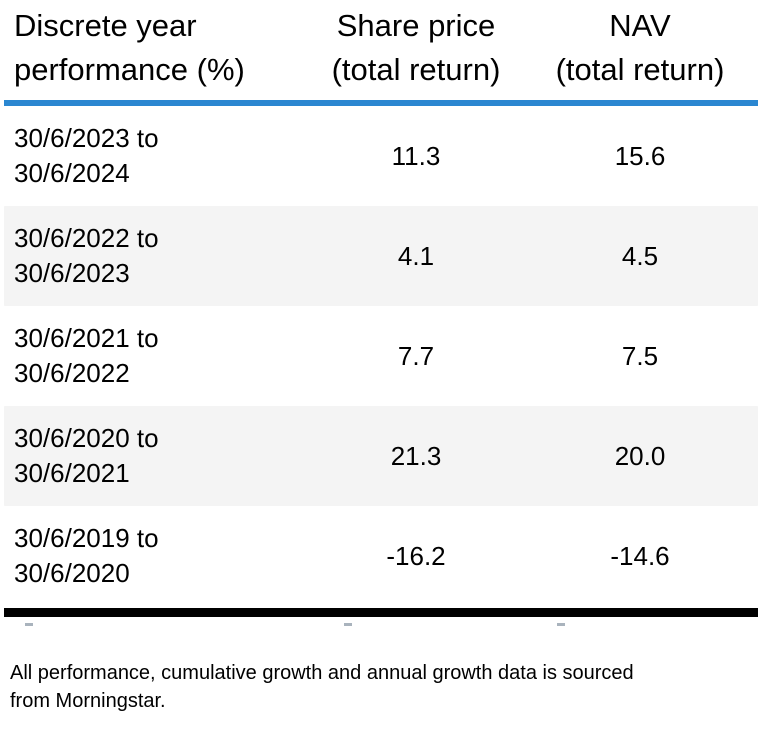  Describe the element at coordinates (416, 455) in the screenshot. I see `share-price-value: 21.3` at that location.